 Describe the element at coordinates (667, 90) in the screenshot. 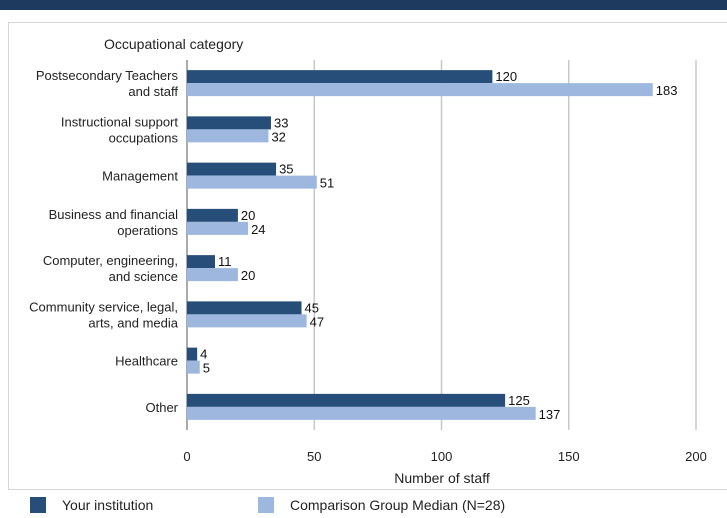

I see `data-label-comparison-median: 183` at that location.